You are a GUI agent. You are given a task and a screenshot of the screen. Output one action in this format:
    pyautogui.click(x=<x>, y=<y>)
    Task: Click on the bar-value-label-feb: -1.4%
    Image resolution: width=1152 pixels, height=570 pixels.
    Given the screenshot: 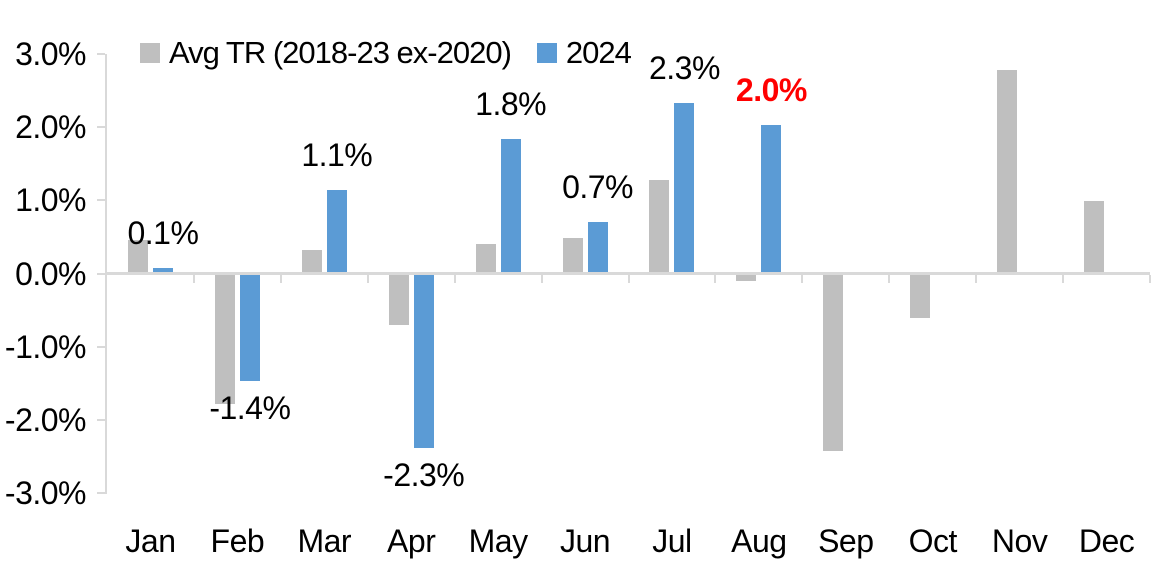 What is the action you would take?
    pyautogui.click(x=250, y=407)
    